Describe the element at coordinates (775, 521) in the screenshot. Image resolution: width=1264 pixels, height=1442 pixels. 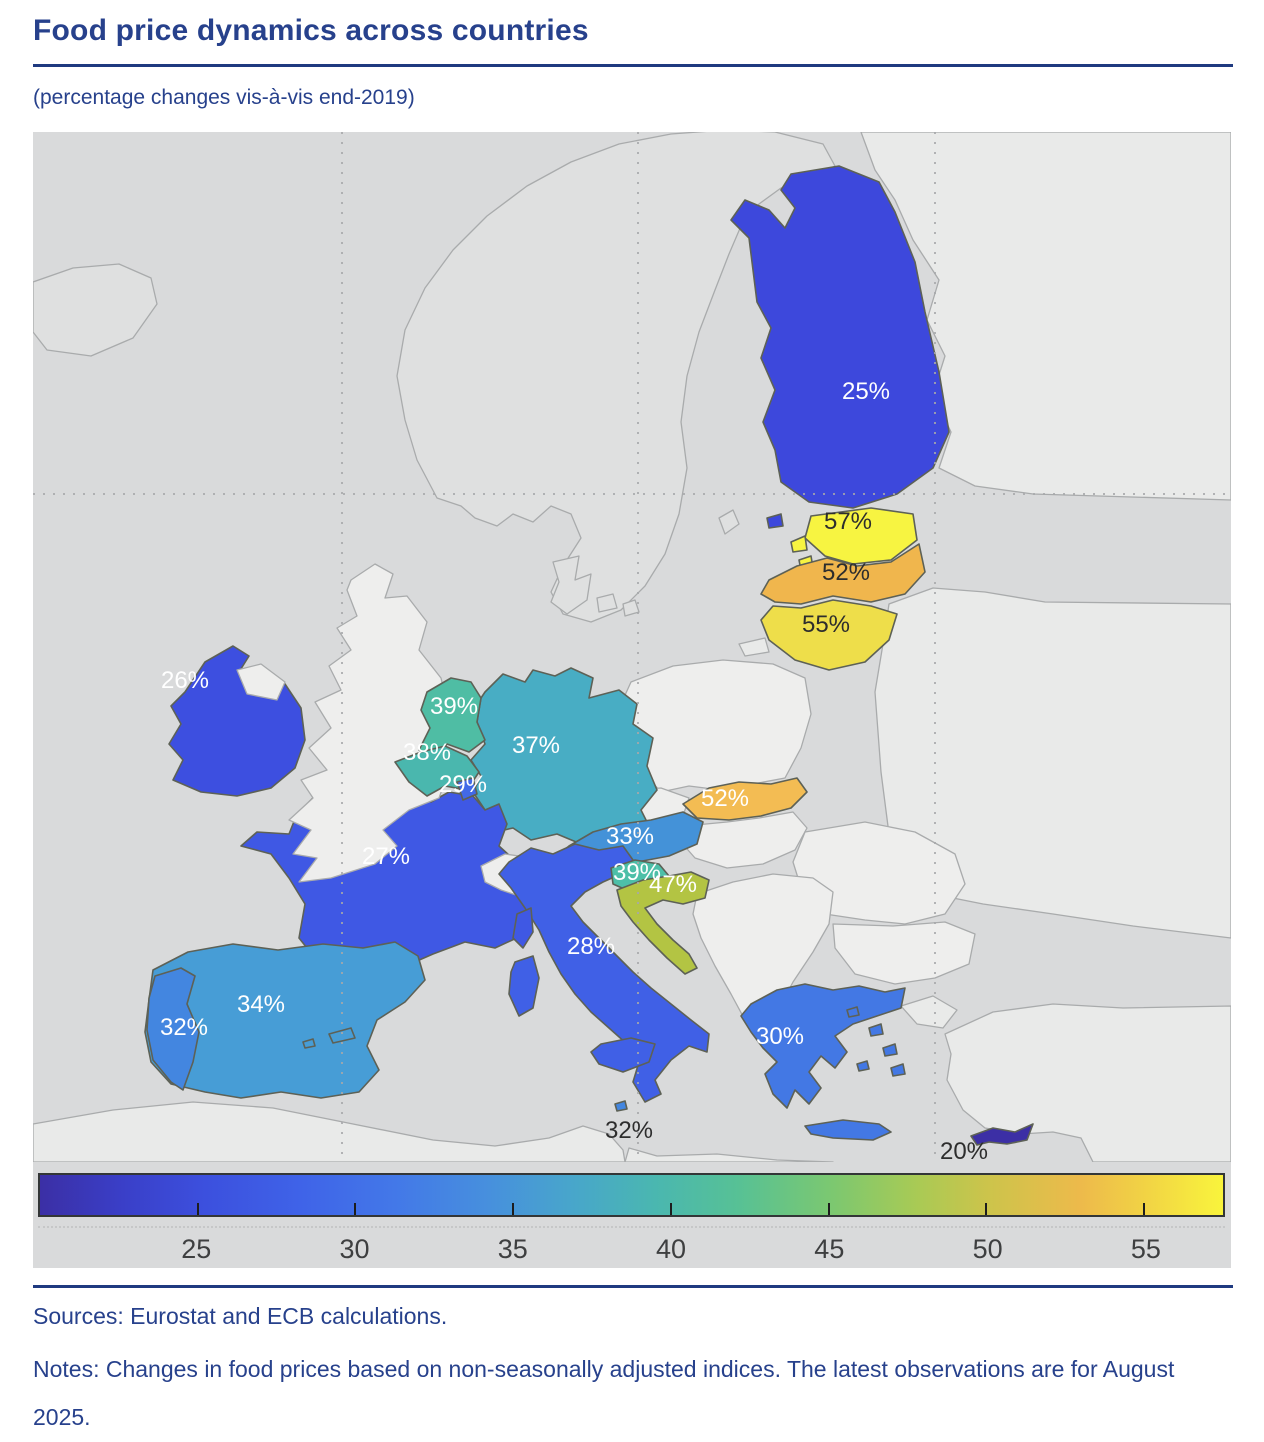
I see `country-aland` at that location.